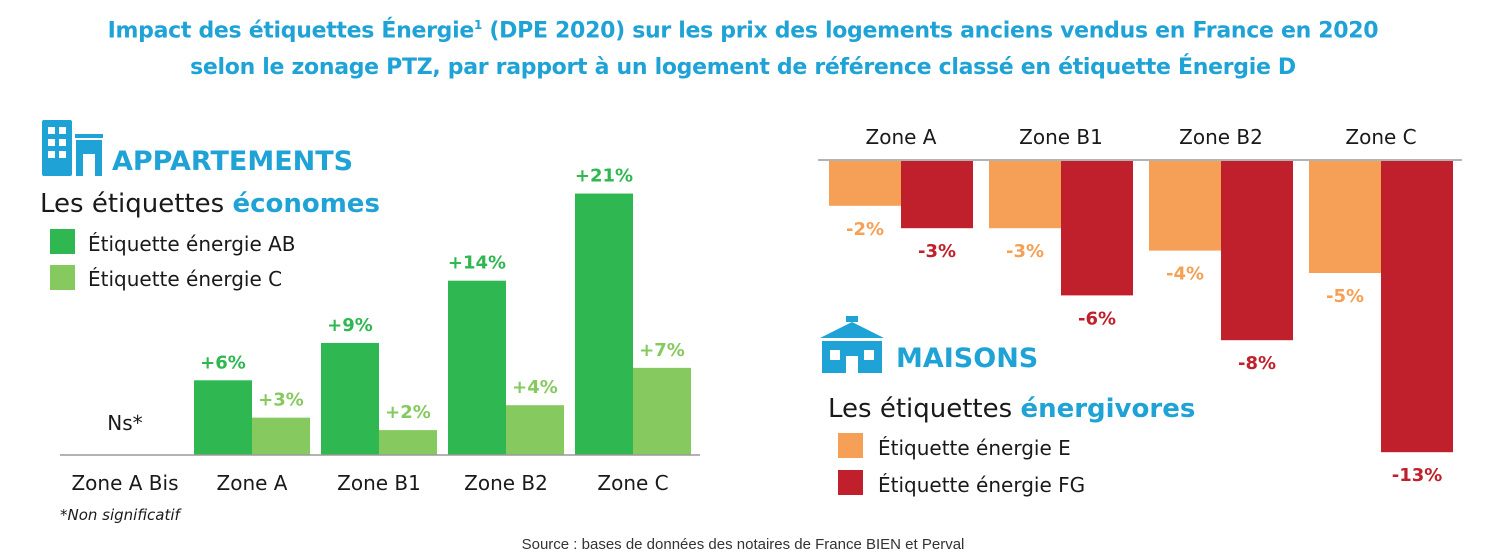 The width and height of the screenshot is (1486, 555). Describe the element at coordinates (1345, 217) in the screenshot. I see `bar-tiquette-nergie-e-zone-c` at that location.